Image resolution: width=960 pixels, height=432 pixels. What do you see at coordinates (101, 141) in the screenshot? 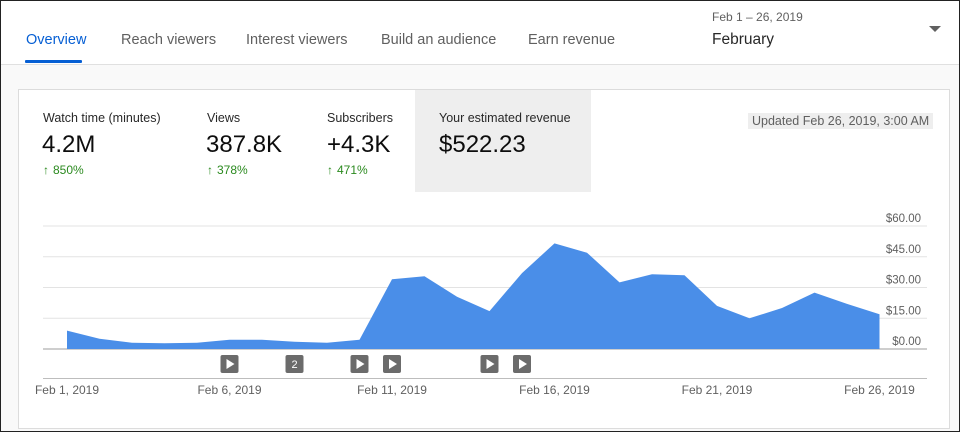
I see `metric-watch-time: Watch time (minutes) 4.2M ↑ 850%` at bounding box center [101, 141].